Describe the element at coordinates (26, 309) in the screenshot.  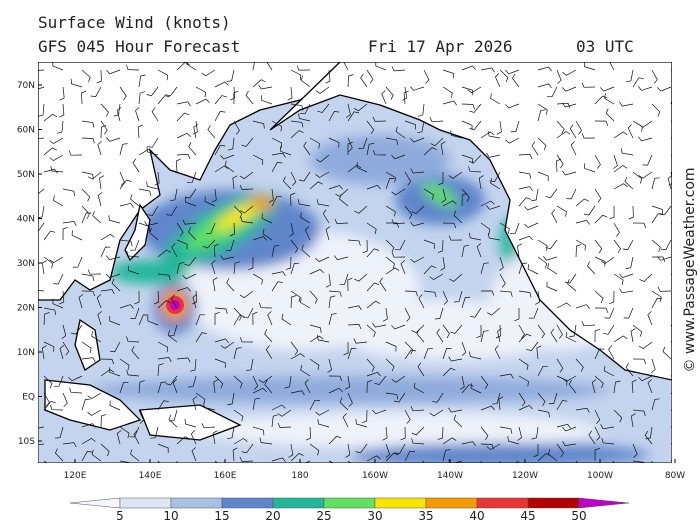
I see `lat-label: 20N` at that location.